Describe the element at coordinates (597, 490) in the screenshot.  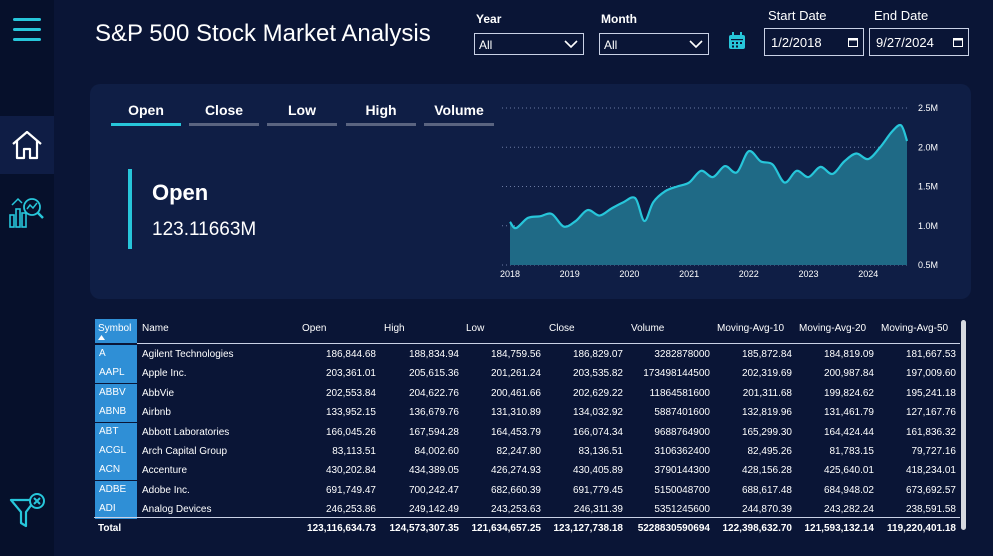
I see `cell-close: 691,779.45` at that location.